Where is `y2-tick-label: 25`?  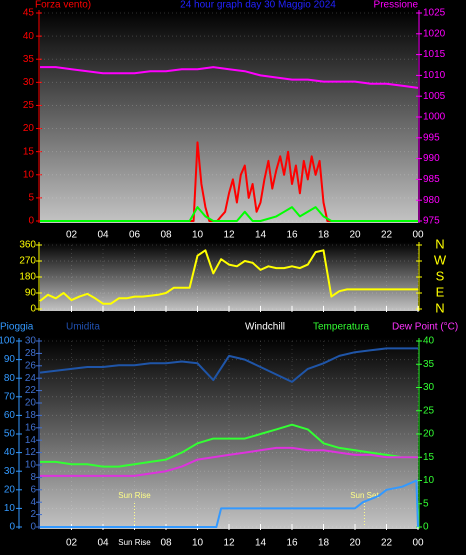 y2-tick-label: 25 is located at coordinates (429, 410).